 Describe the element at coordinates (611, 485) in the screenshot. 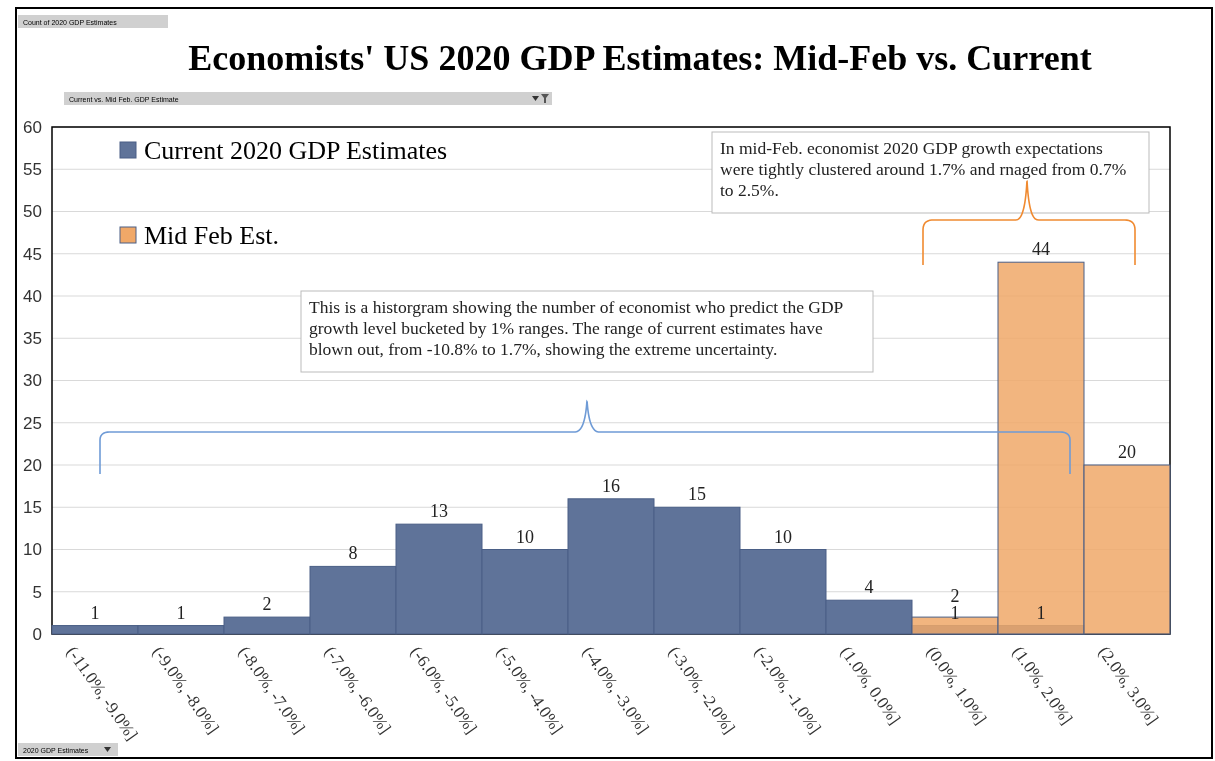

I see `data-label: 16` at that location.